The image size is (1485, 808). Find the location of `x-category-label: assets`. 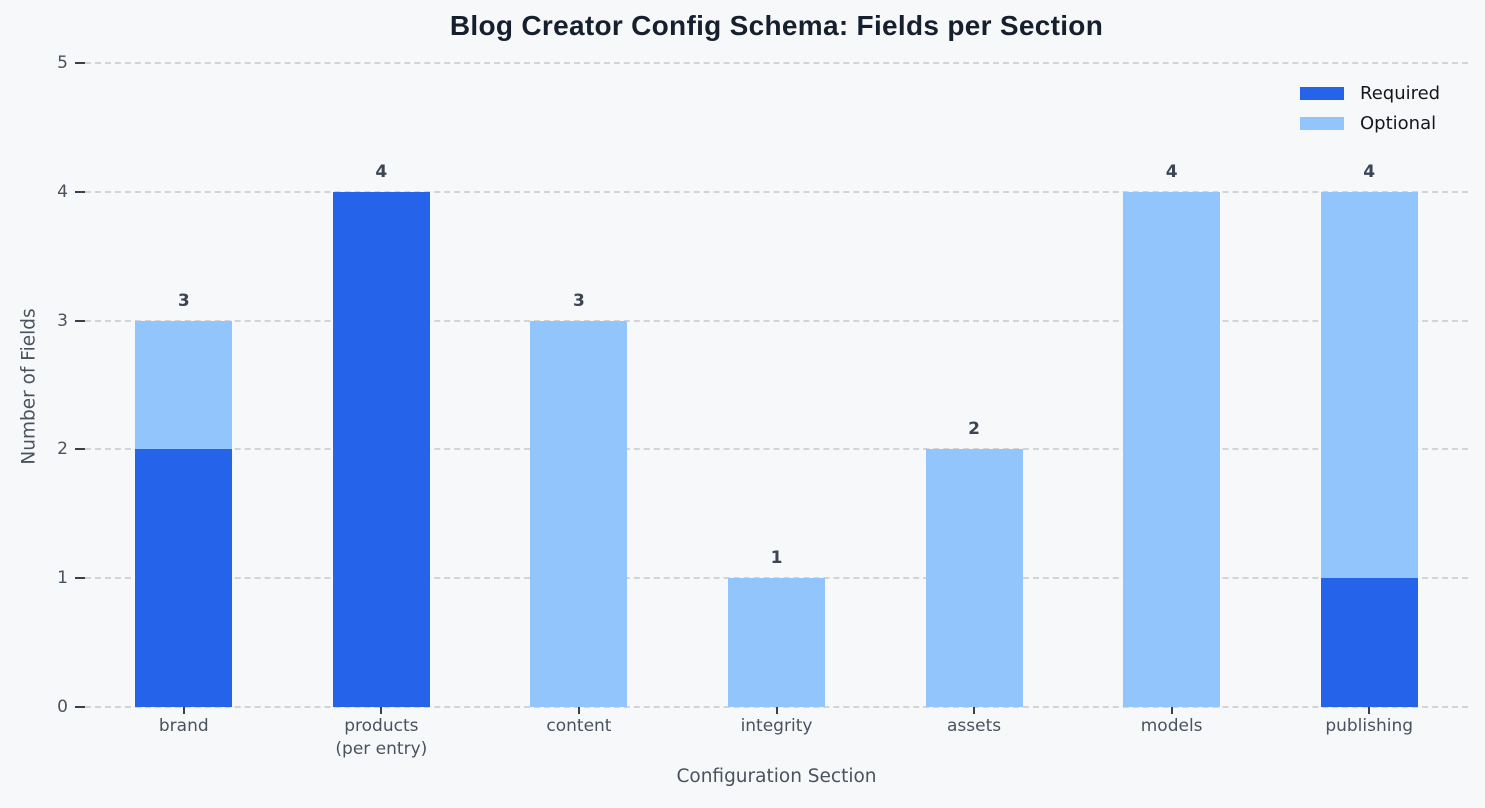

x-category-label: assets is located at coordinates (974, 726).